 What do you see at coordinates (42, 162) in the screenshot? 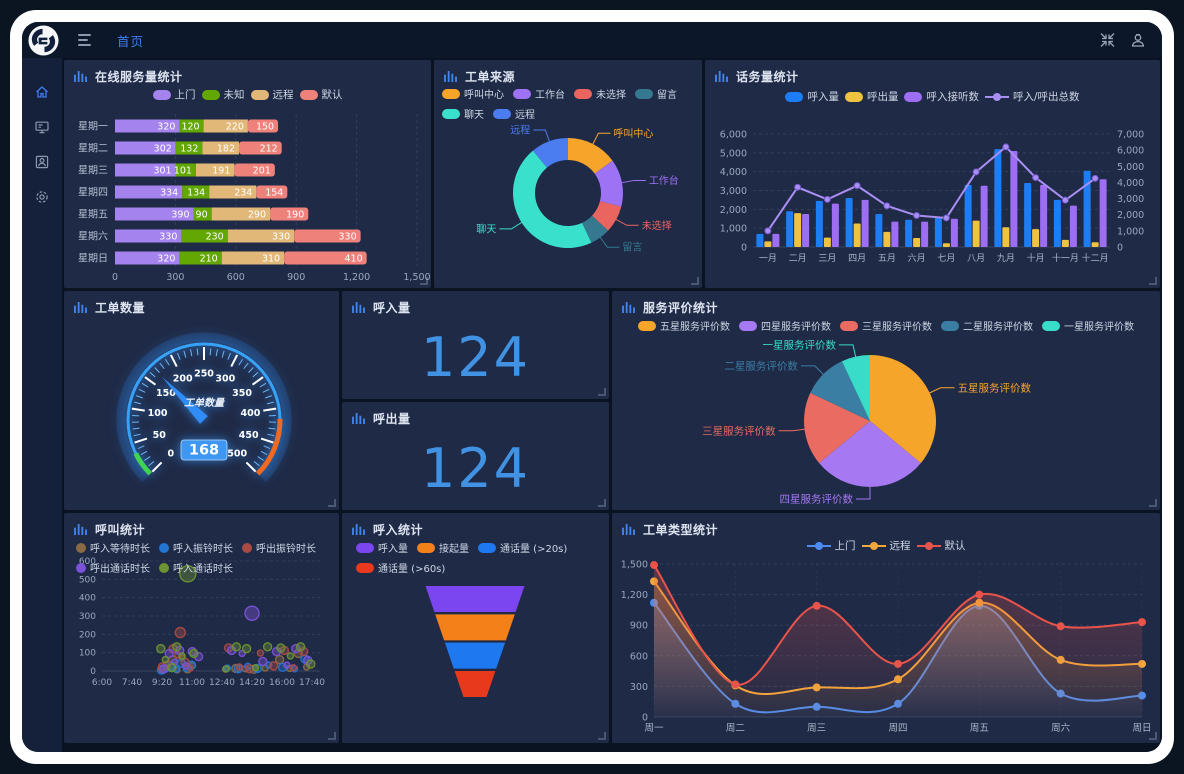
I see `sidebar-item-account` at bounding box center [42, 162].